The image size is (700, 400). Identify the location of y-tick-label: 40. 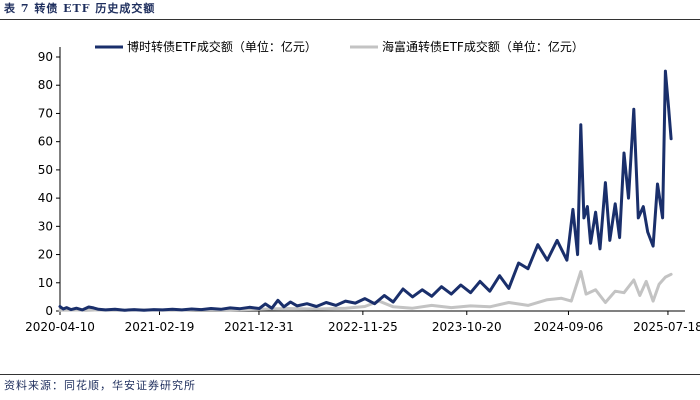
(45, 198).